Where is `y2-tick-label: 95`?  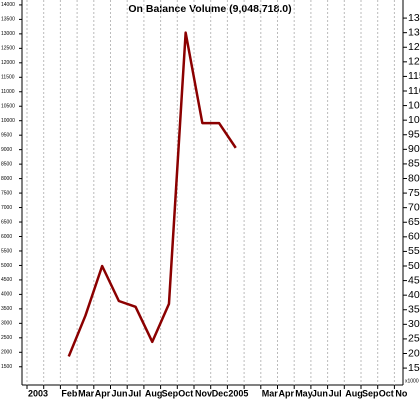 y2-tick-label: 95 is located at coordinates (414, 135).